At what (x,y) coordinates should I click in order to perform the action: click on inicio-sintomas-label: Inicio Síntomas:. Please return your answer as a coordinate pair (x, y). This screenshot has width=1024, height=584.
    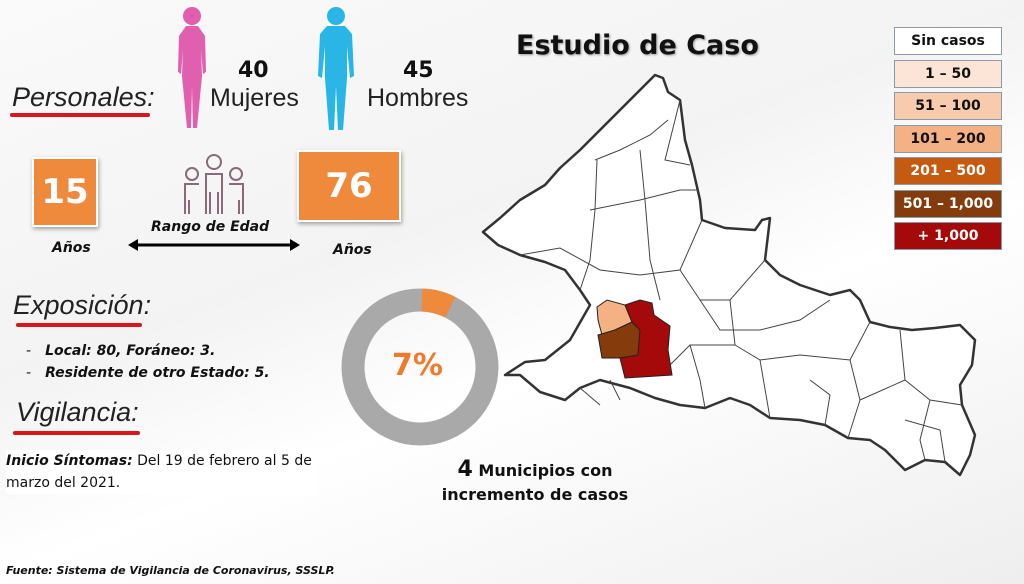
    Looking at the image, I should click on (69, 461).